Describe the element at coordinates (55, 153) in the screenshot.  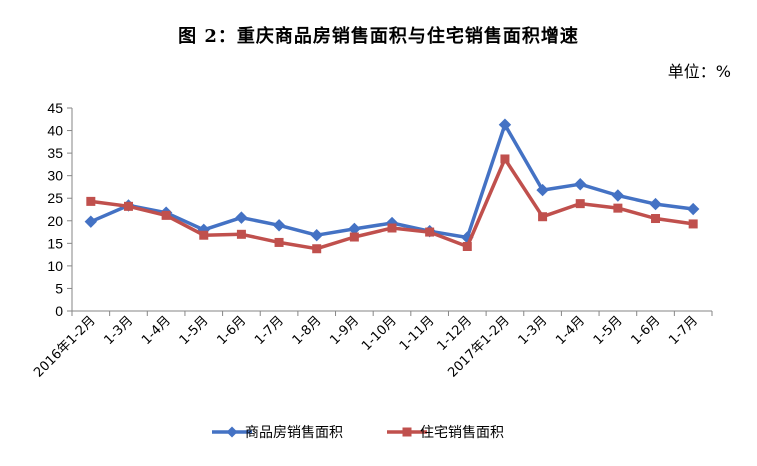
I see `y-tick-label: 35` at that location.